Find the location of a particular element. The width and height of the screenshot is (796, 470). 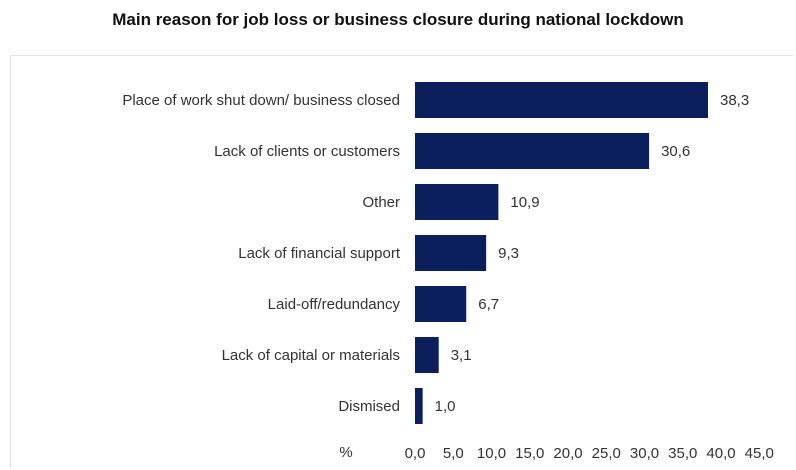

category-label: Laid-off/redundancy is located at coordinates (334, 304).